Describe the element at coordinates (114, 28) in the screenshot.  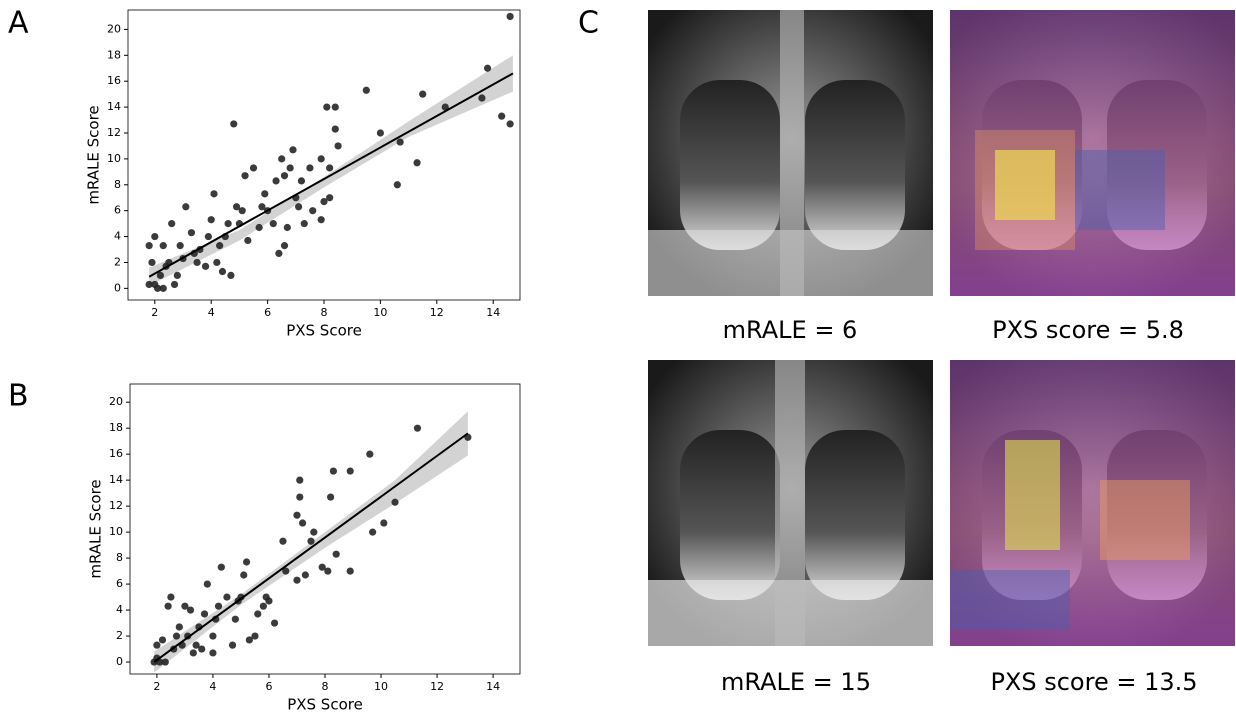
I see `y-tick-label: 20` at that location.